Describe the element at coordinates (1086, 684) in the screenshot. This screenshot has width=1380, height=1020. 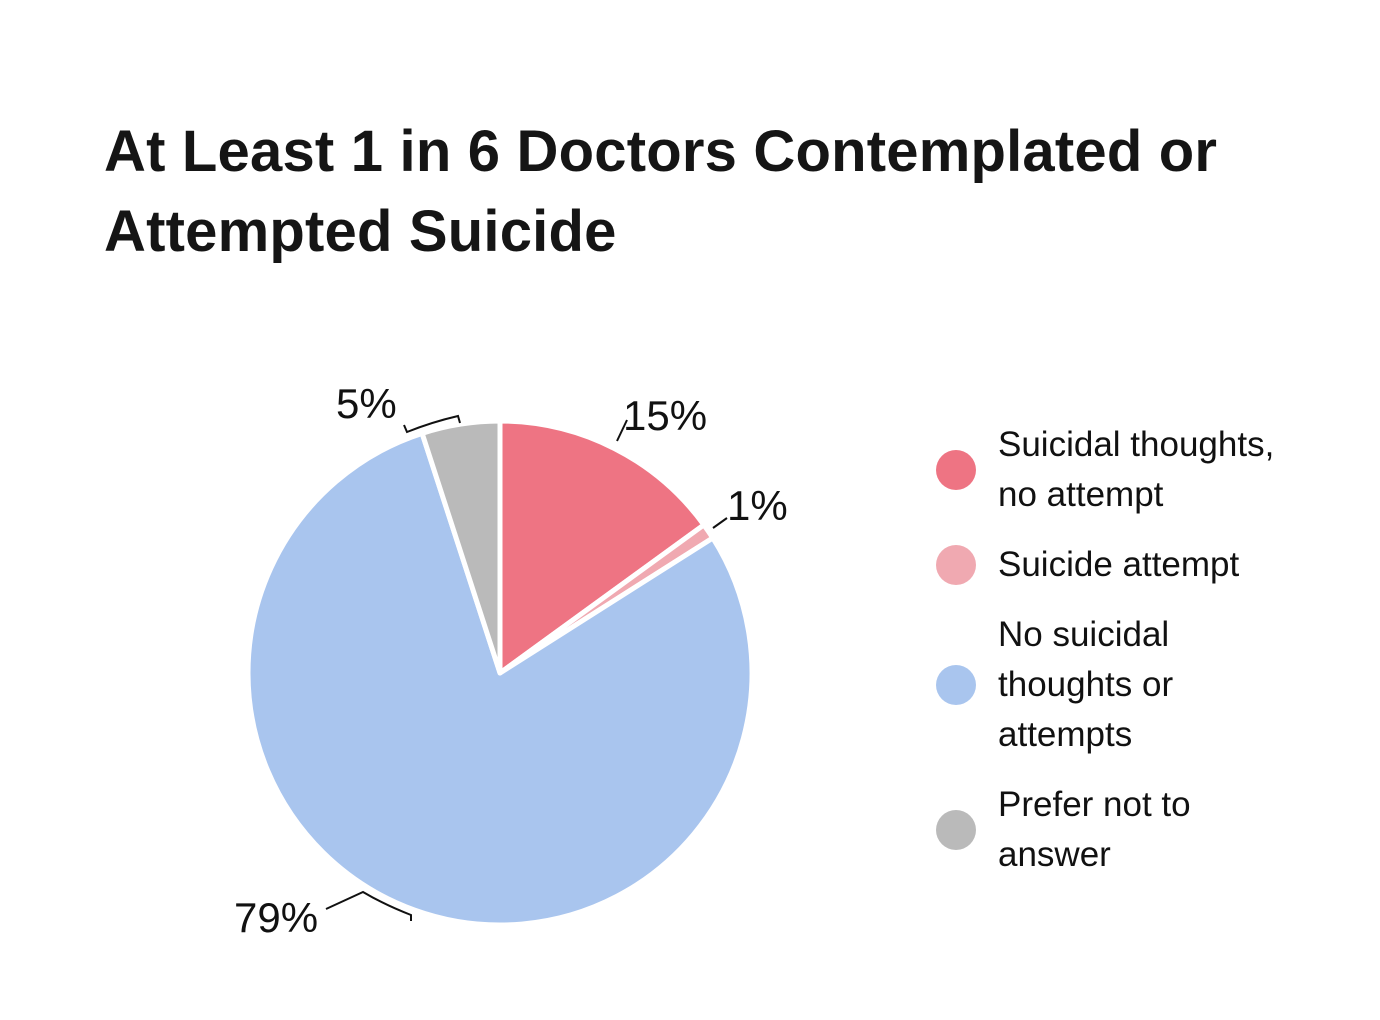
I see `legend-label: No suicidal thoughts or attempts` at that location.